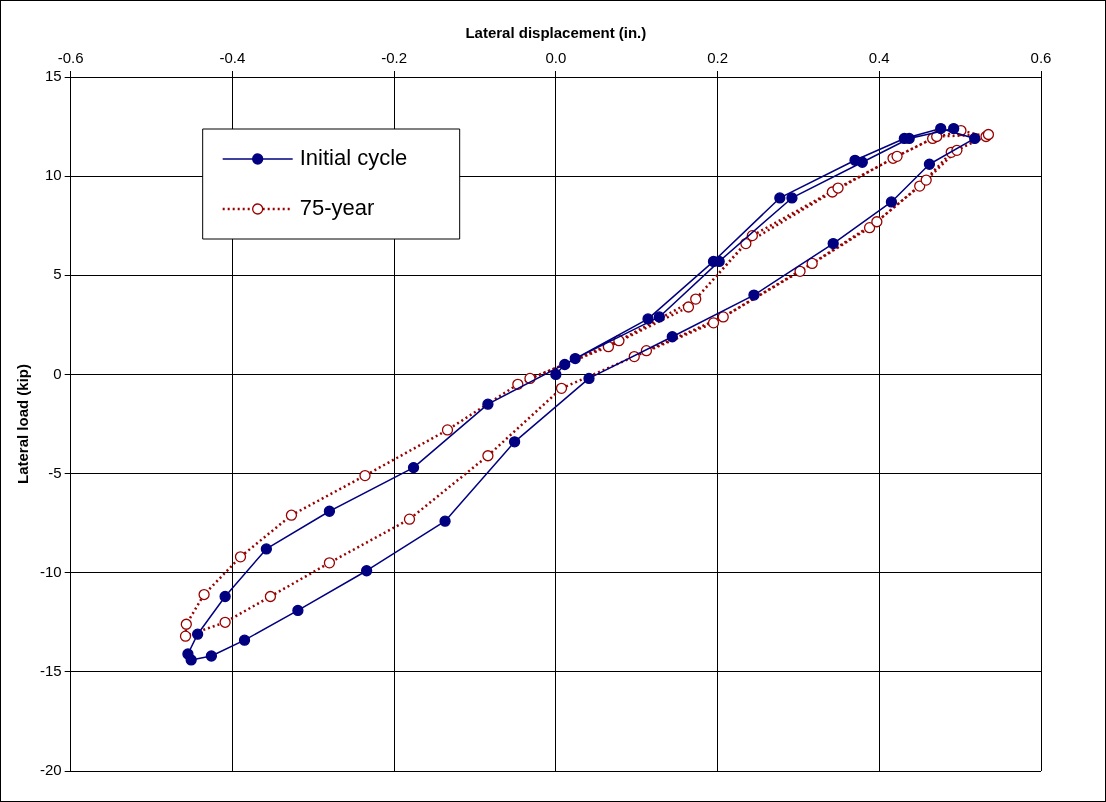 This screenshot has height=802, width=1106. Describe the element at coordinates (55, 472) in the screenshot. I see `y-tick-label: -5` at that location.